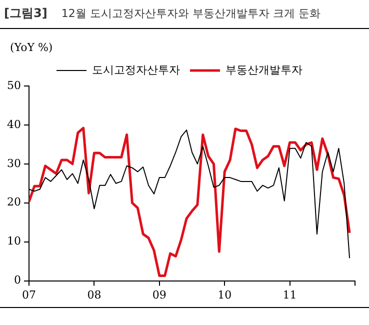 Image resolution: width=369 pixels, height=325 pixels. What do you see at coordinates (29, 295) in the screenshot?
I see `x-tick-label: 07` at bounding box center [29, 295].